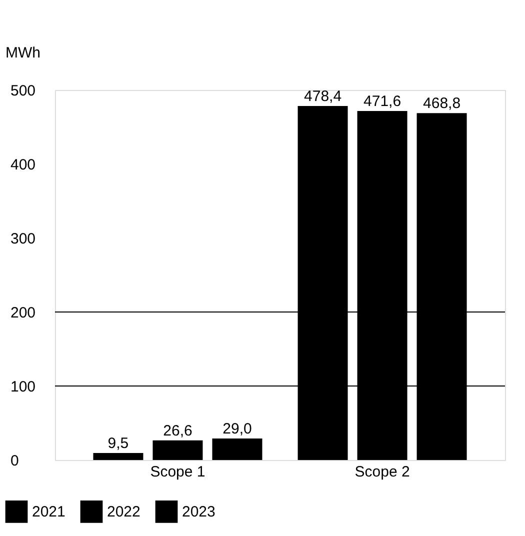 Image resolution: width=525 pixels, height=536 pixels. I want to click on x-tick-label: Scope 1, so click(178, 472).